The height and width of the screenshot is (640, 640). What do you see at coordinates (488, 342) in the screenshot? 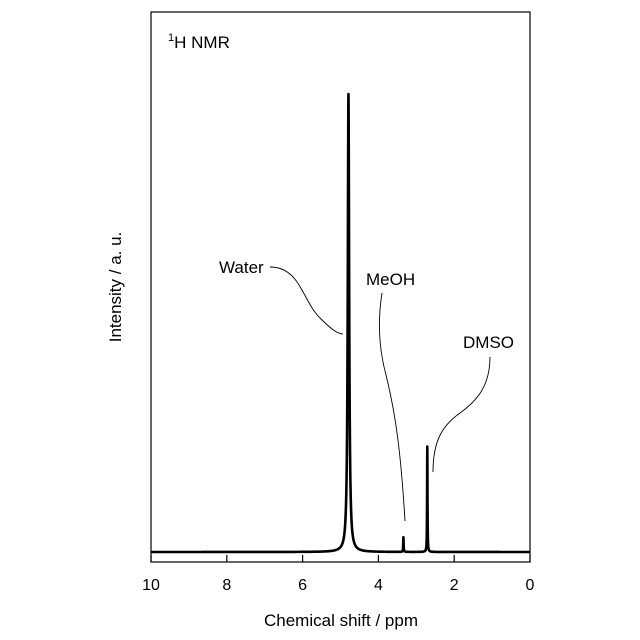
I see `annotation-dmso: DMSO` at bounding box center [488, 342].